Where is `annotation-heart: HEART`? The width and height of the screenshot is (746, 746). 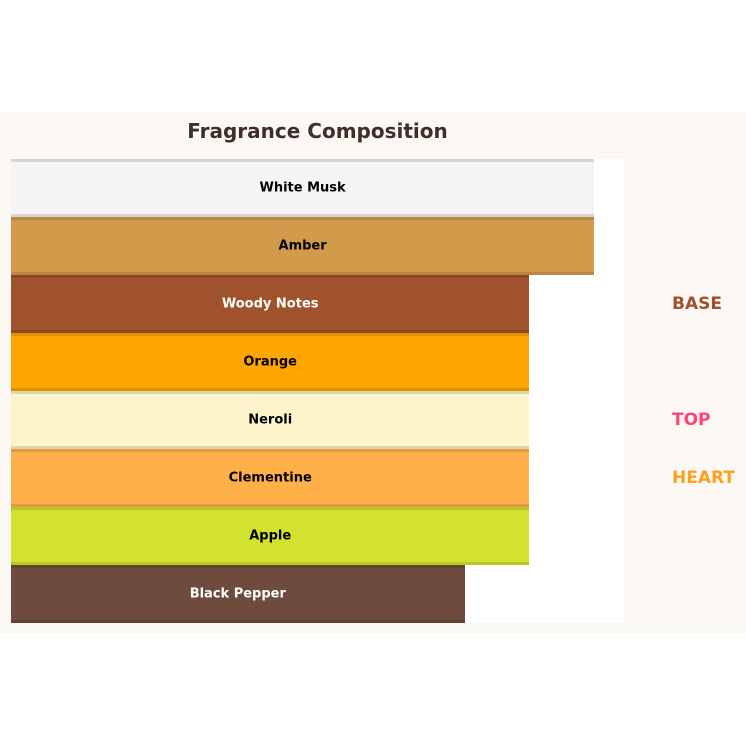
annotation-heart: HEART is located at coordinates (703, 478).